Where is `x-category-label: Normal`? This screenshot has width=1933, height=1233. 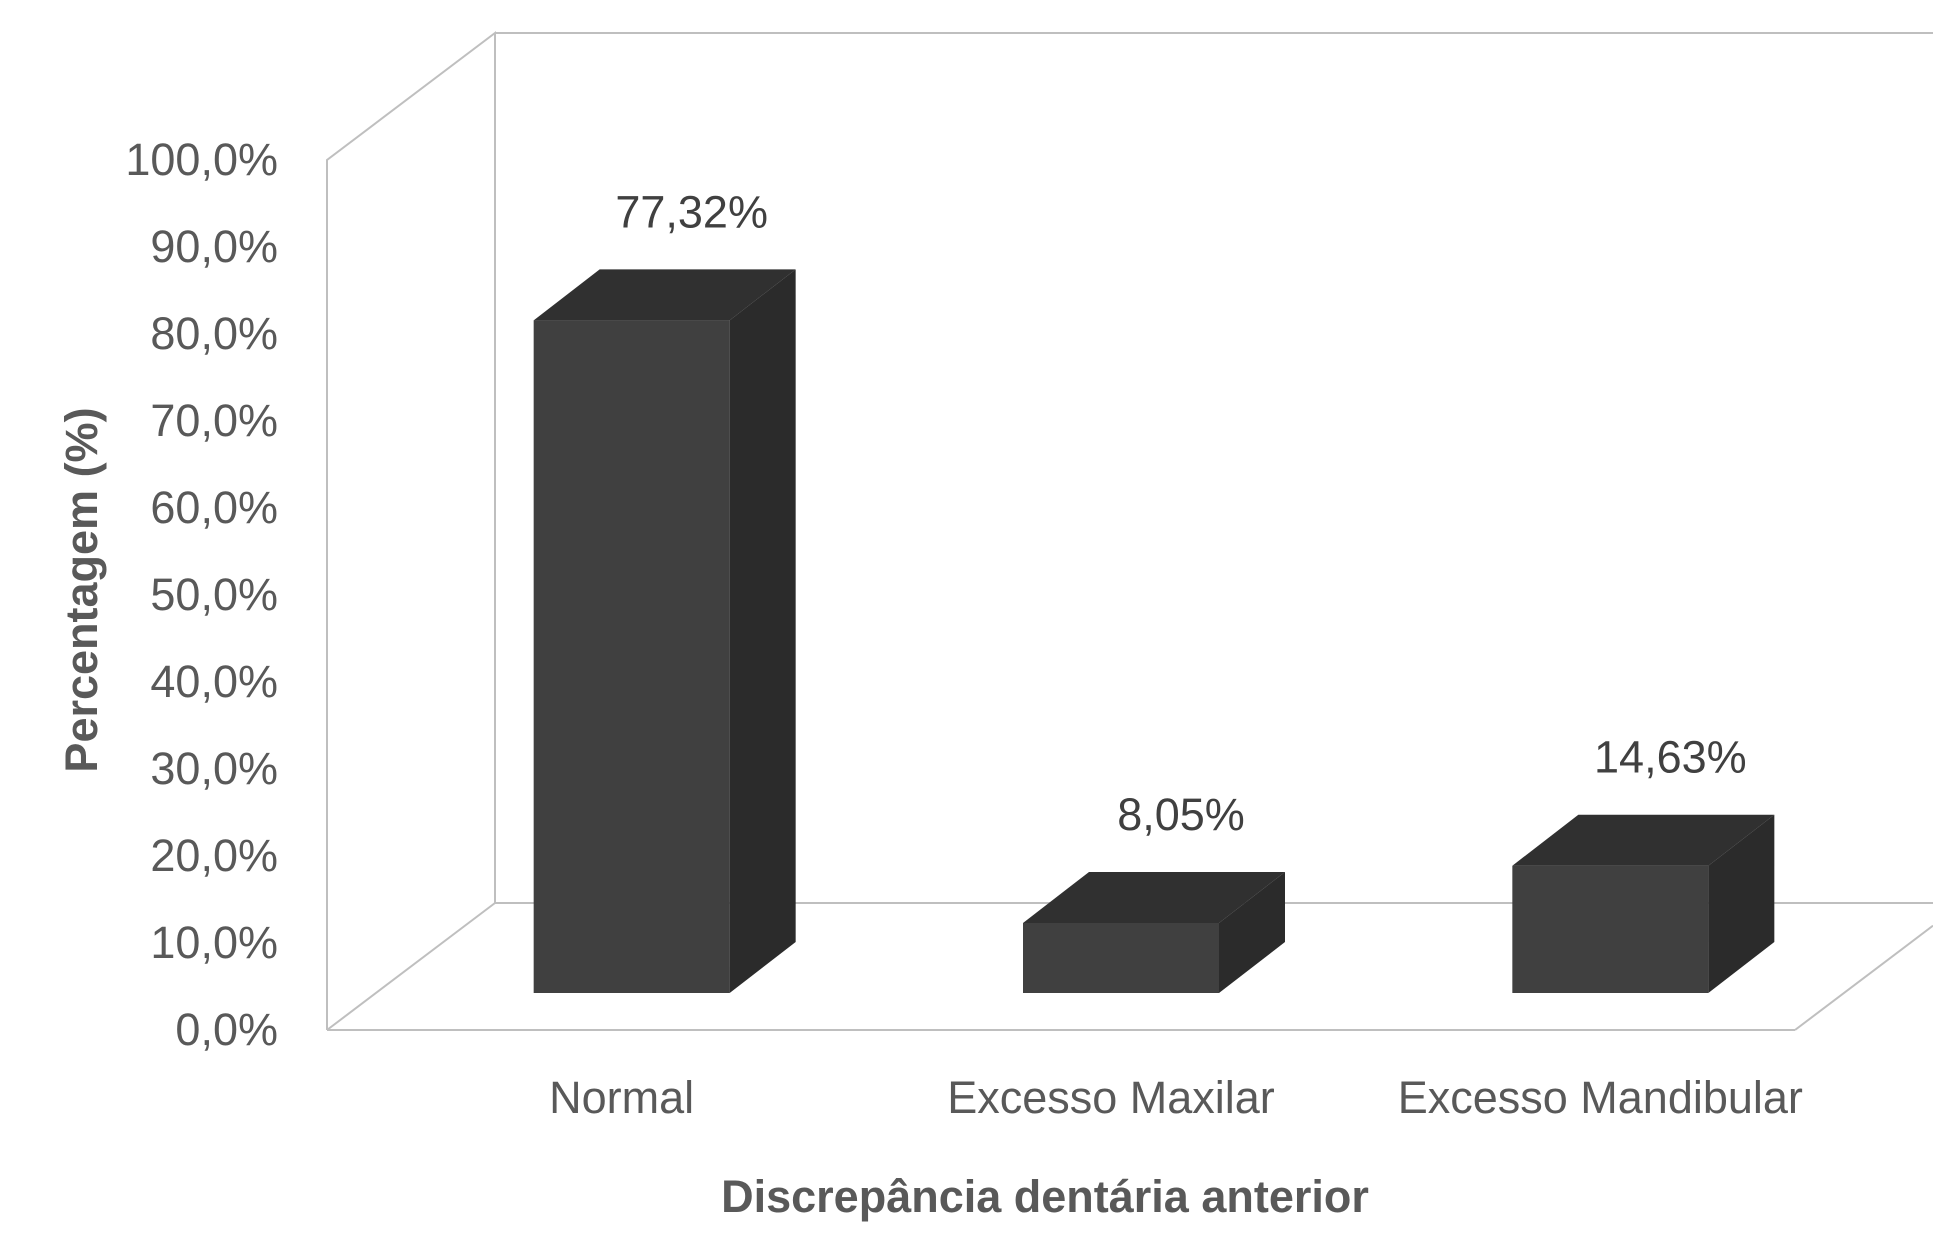
x-category-label: Normal is located at coordinates (621, 1097).